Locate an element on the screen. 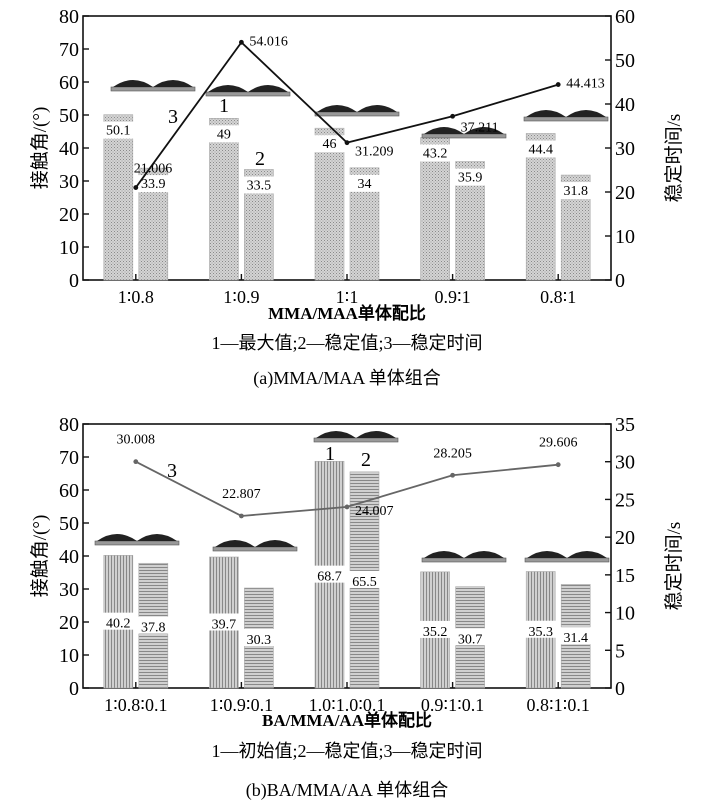 The image size is (703, 807). bar-data-label: 46 is located at coordinates (330, 144).